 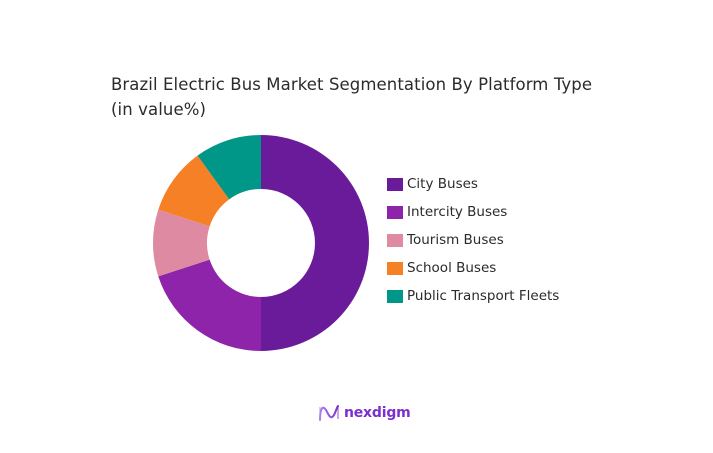 I want to click on logo-text: nexdigm, so click(x=377, y=413).